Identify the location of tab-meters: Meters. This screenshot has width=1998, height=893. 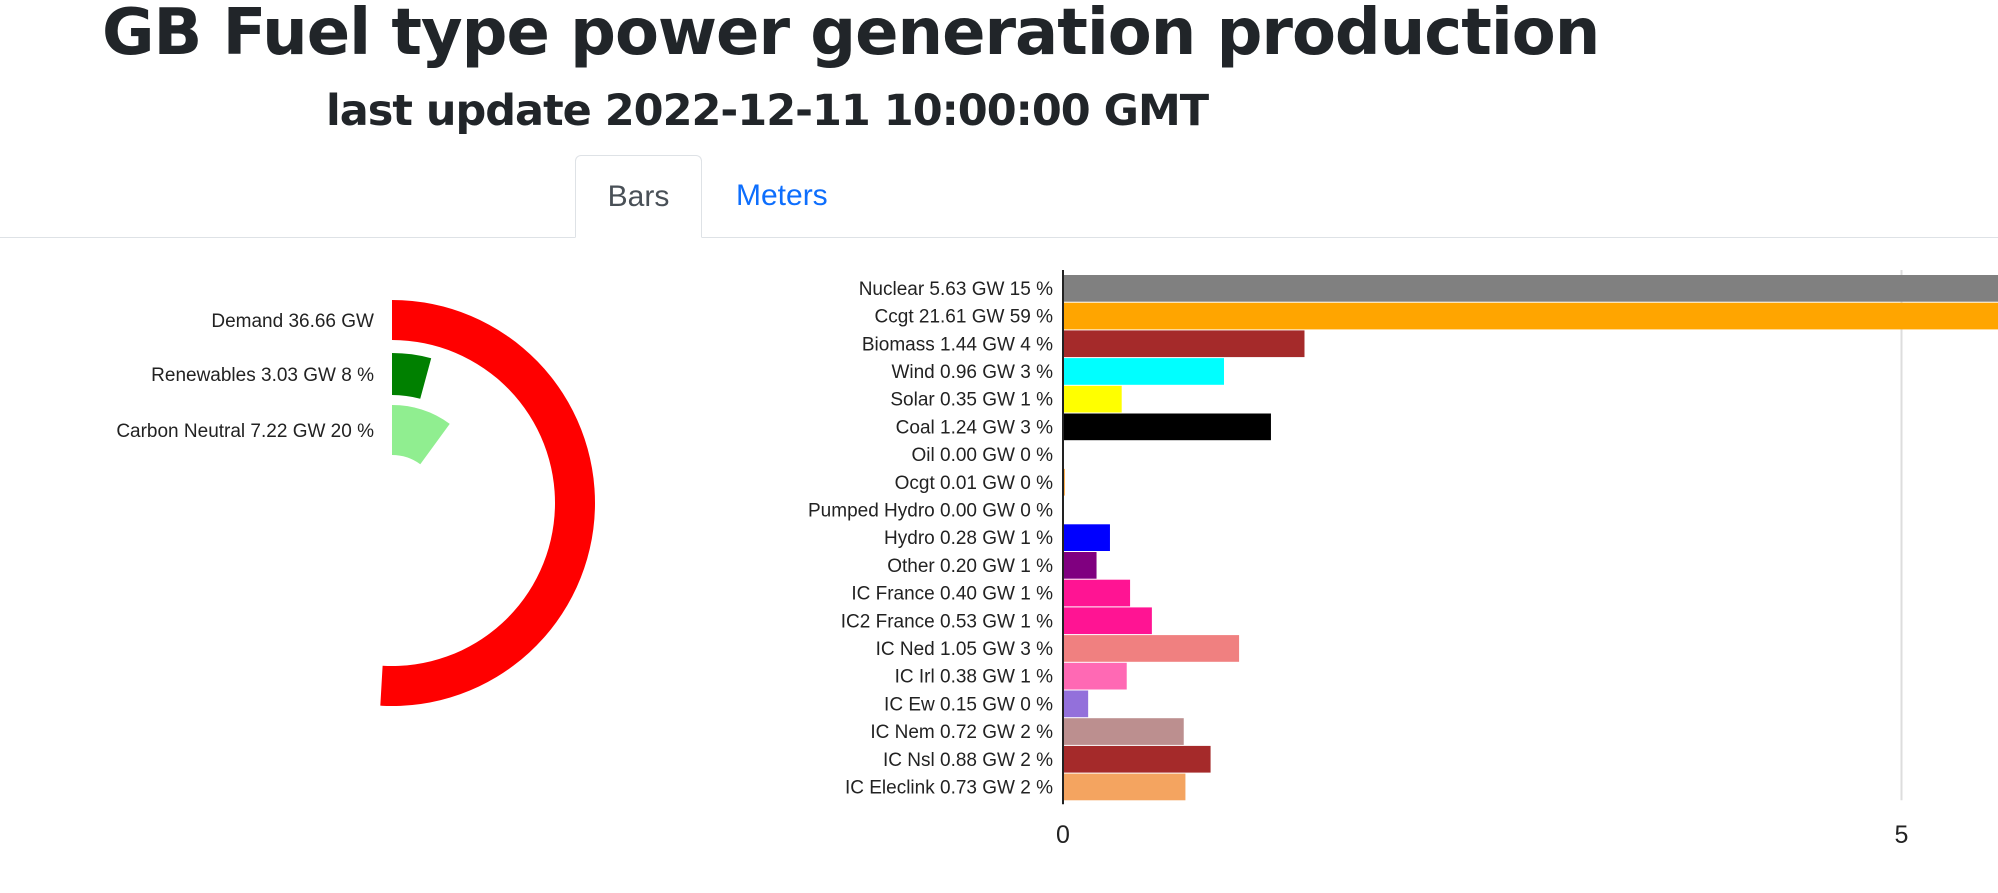
(782, 195).